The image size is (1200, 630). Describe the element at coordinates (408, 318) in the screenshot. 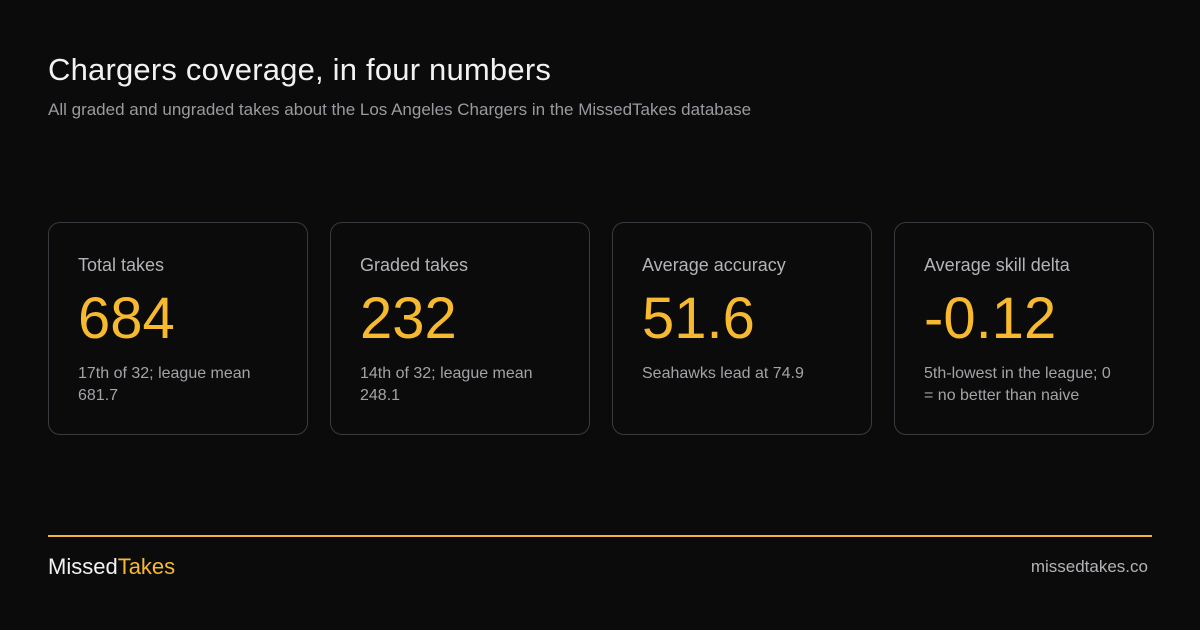

I see `stat-value: 232` at that location.